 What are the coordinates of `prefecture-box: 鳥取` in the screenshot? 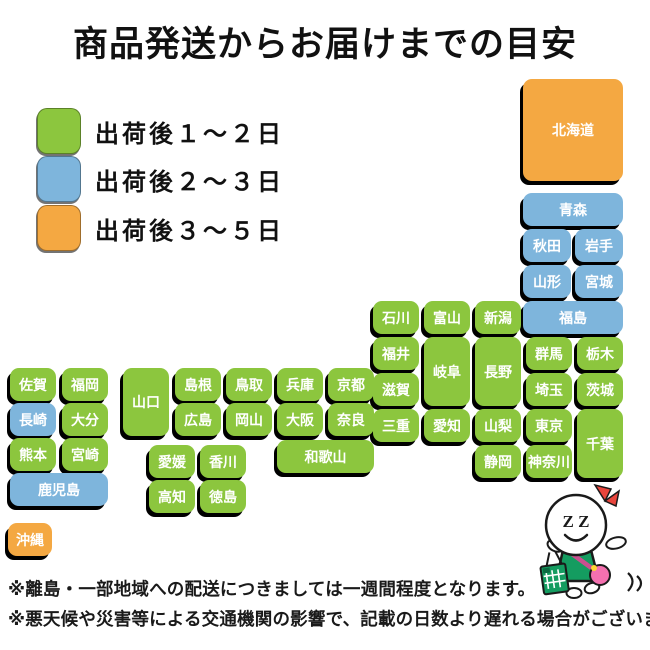 It's located at (249, 384).